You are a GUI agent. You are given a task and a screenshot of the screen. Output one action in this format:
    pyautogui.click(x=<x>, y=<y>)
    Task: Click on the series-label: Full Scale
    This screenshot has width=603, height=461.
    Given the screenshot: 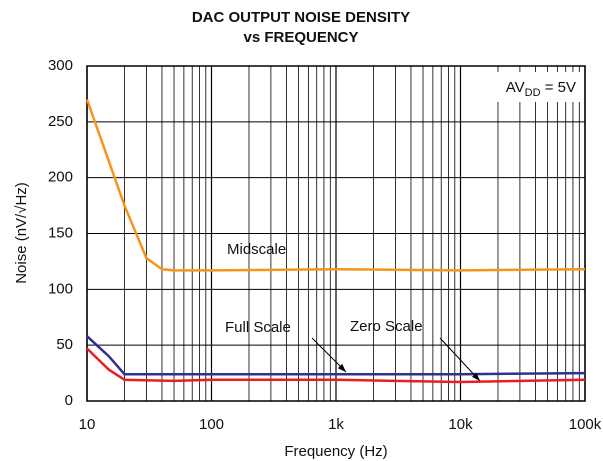 What is the action you would take?
    pyautogui.click(x=258, y=327)
    